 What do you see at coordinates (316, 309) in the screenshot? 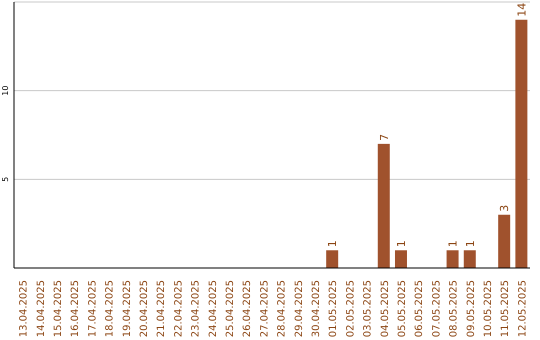
I see `x-tick-label: 30.04.2025` at bounding box center [316, 309].